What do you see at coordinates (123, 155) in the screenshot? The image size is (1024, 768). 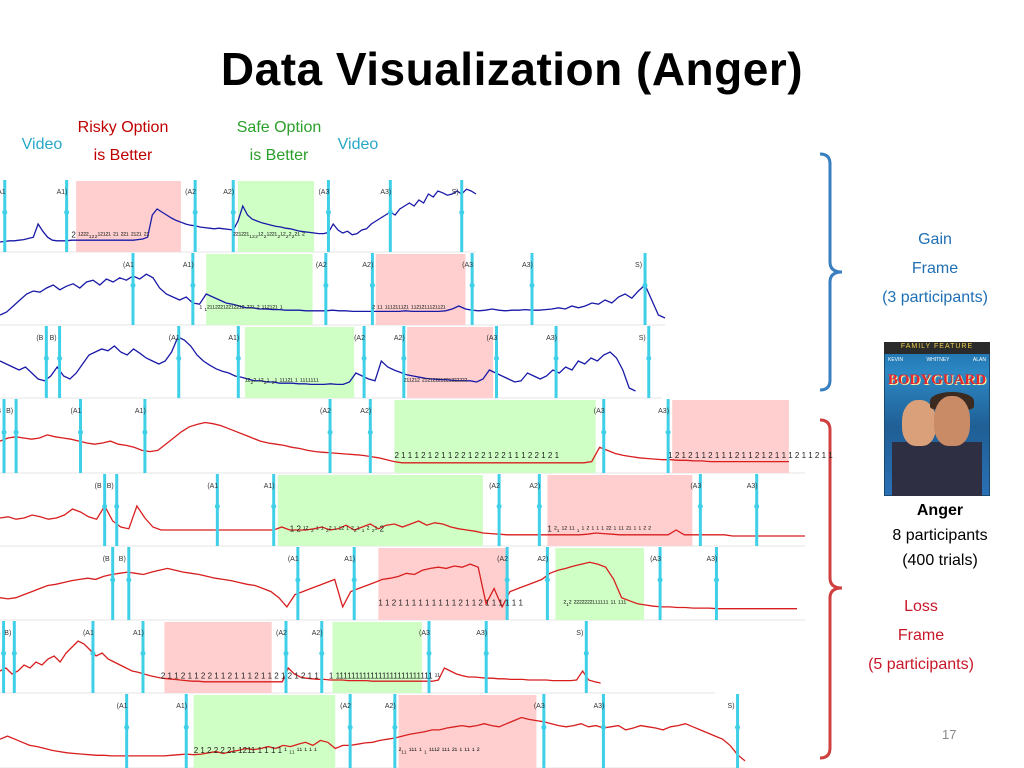 I see `risky-option-line2: is Better` at bounding box center [123, 155].